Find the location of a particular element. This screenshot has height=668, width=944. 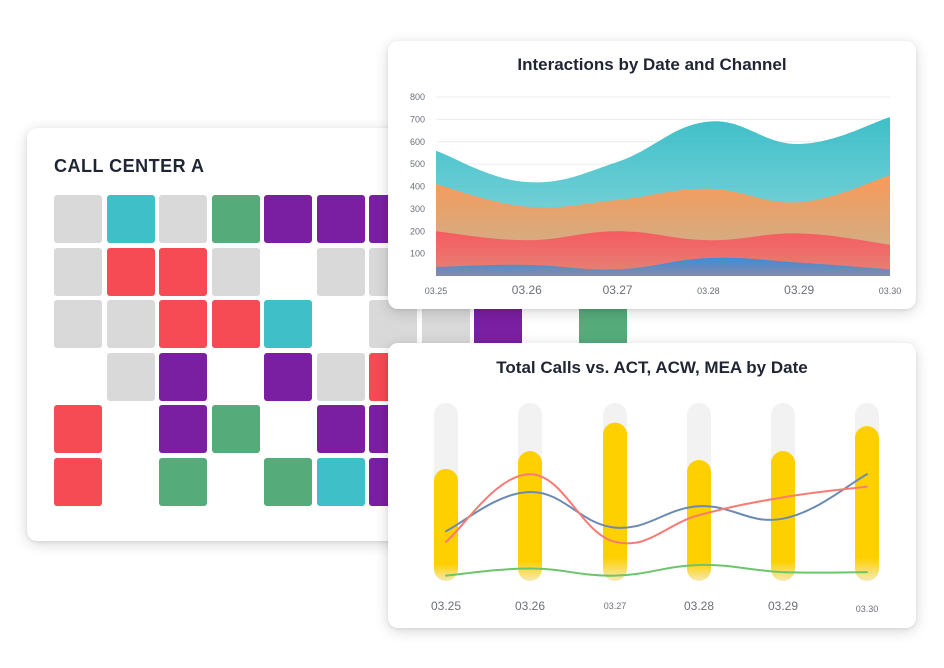

line-mea is located at coordinates (656, 570).